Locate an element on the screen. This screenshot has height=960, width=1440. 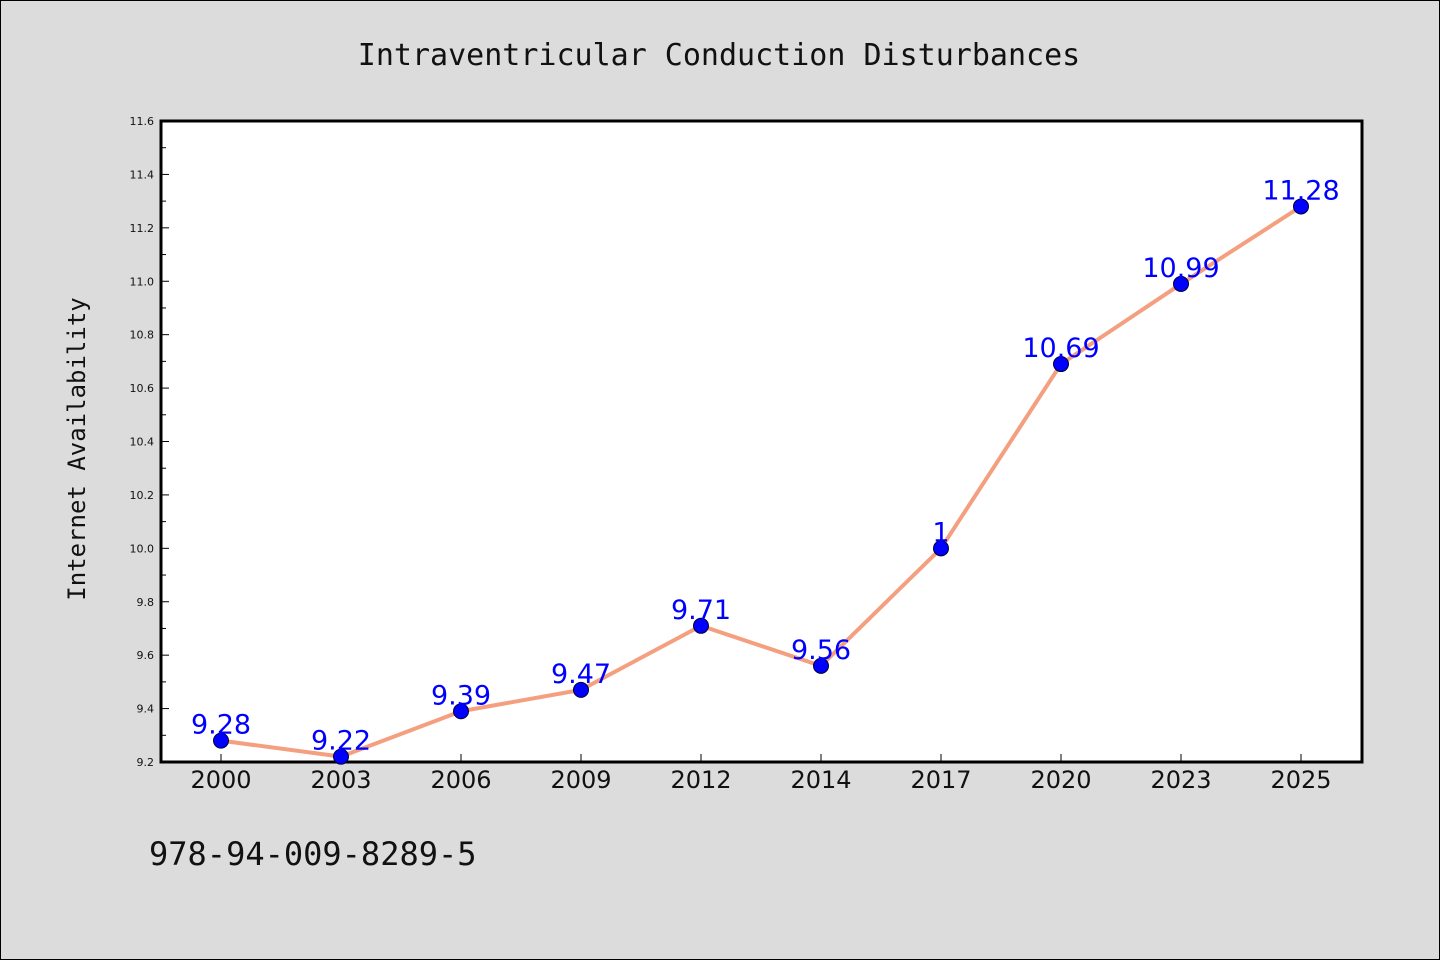
data-label: 9.39 is located at coordinates (461, 695).